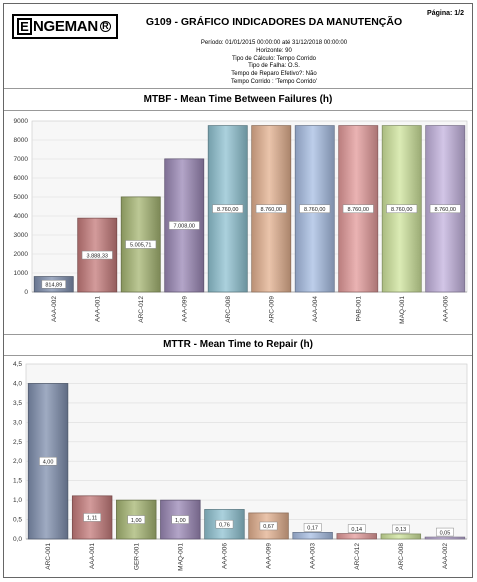  I want to click on mtbf-y-tick-label: 9000, so click(21, 121).